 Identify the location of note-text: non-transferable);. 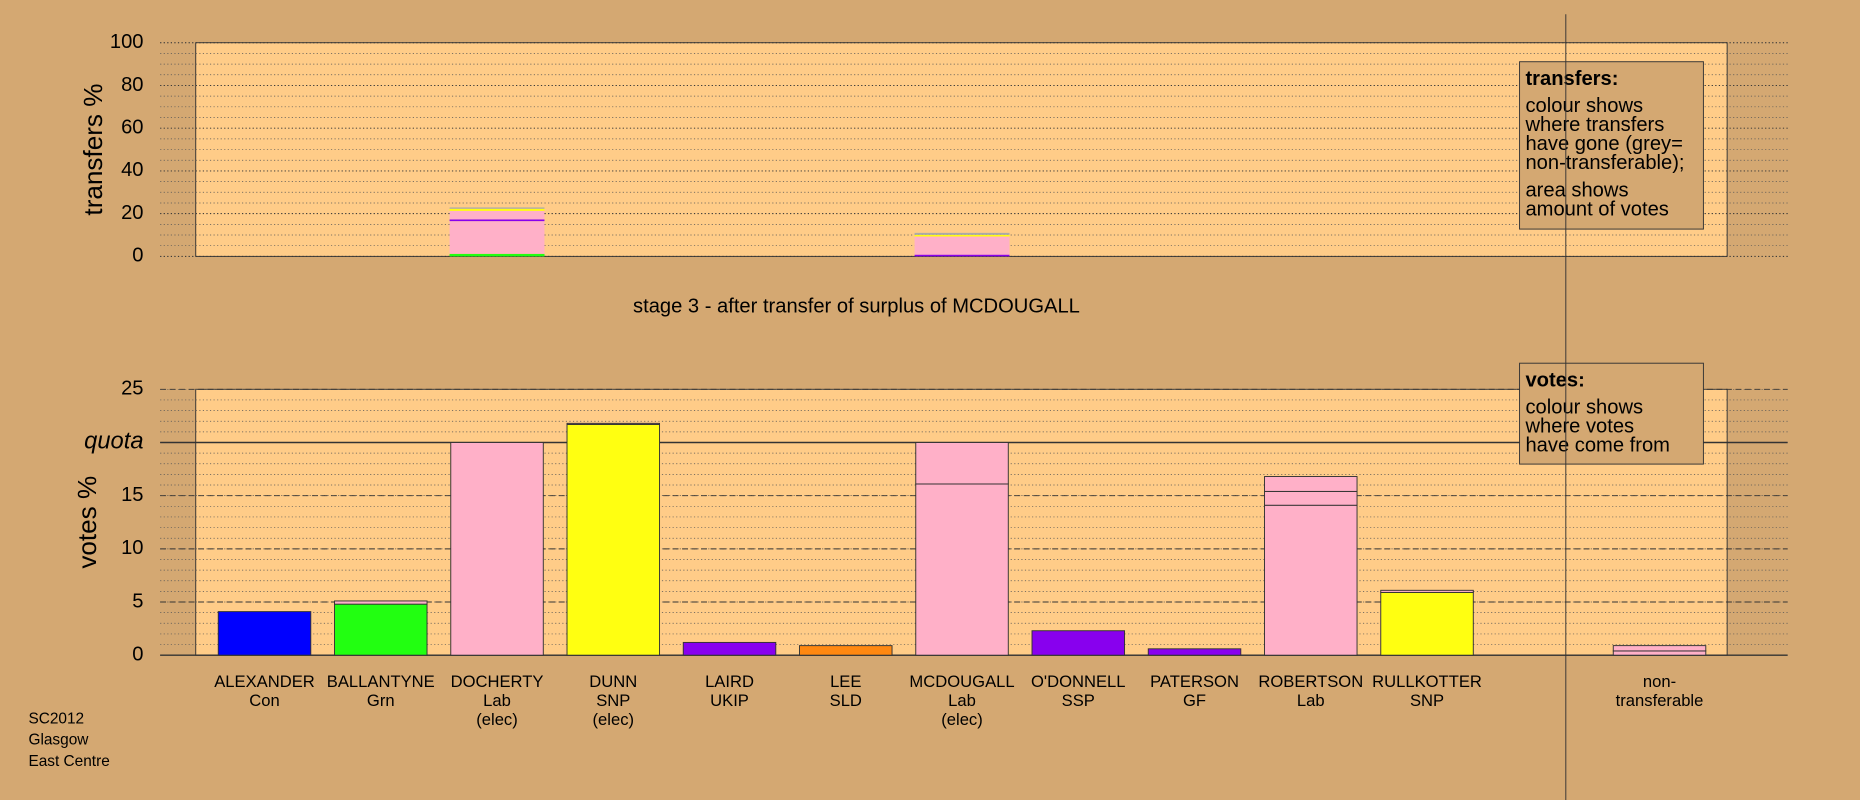
(1604, 163).